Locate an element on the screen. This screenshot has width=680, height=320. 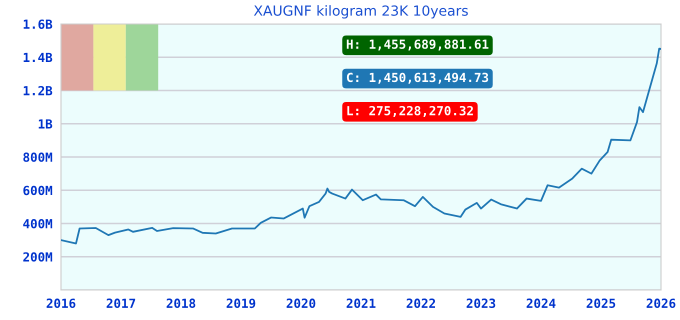
y-tick-label: 800M is located at coordinates (37, 157).